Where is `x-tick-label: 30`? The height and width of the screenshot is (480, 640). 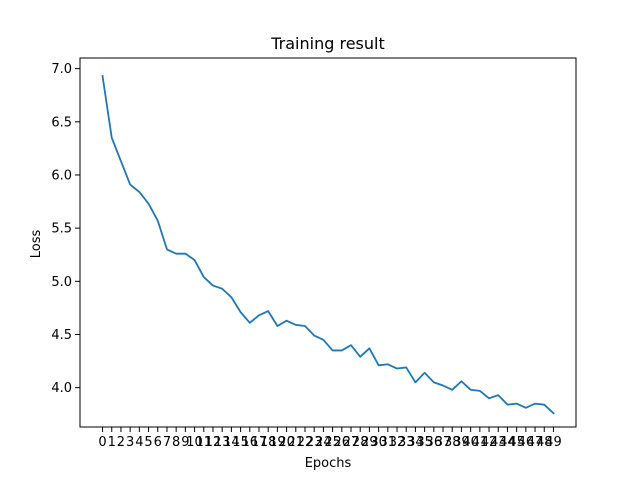
x-tick-label: 30 is located at coordinates (378, 442).